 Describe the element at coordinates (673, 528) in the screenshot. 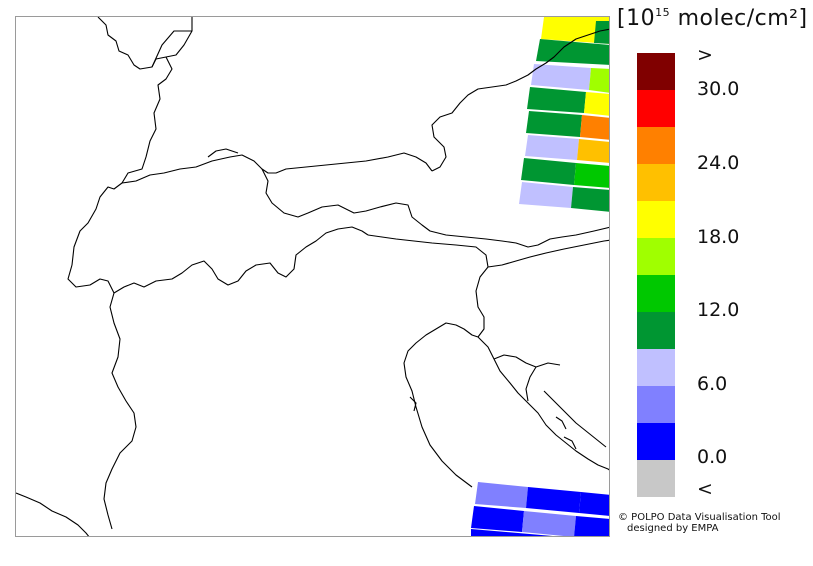

I see `credit-line-2: designed by EMPA` at that location.